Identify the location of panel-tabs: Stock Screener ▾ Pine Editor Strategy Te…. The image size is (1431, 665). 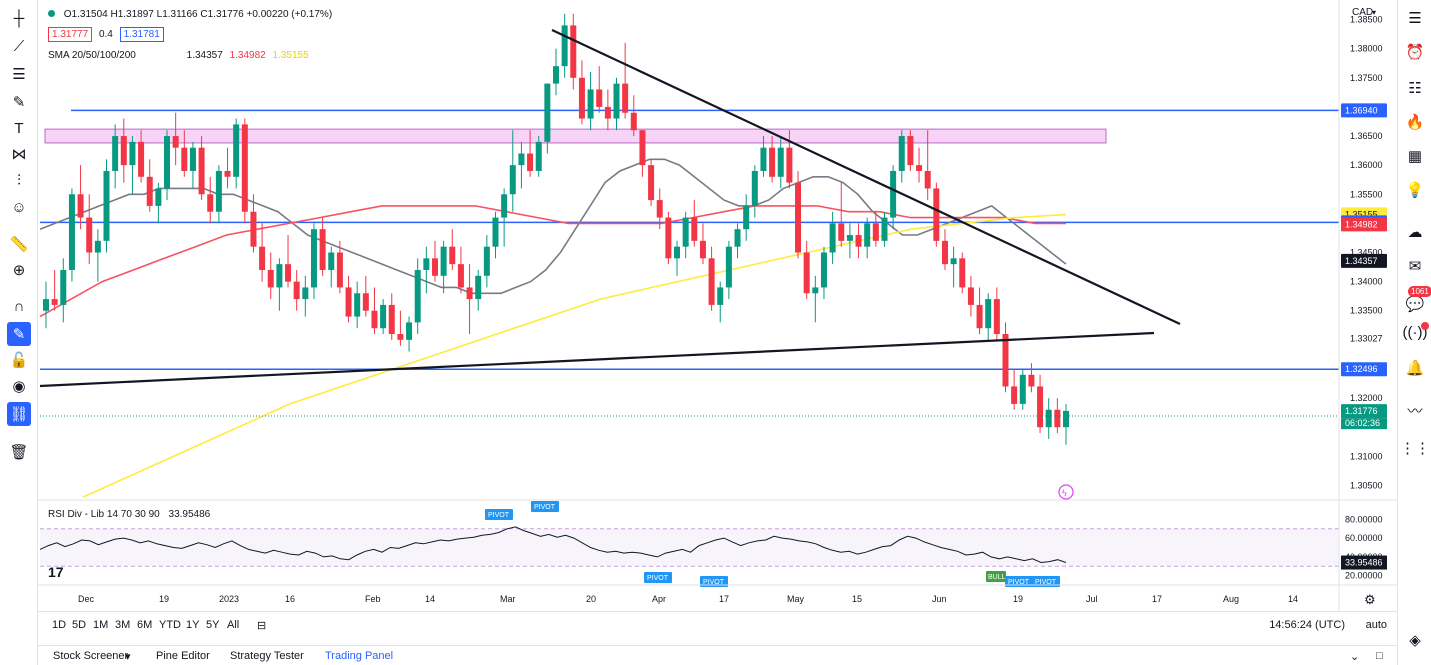
(717, 655).